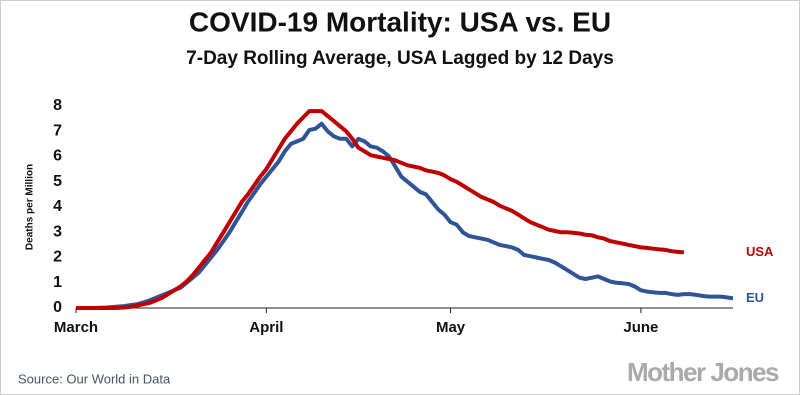  Describe the element at coordinates (94, 378) in the screenshot. I see `source: Source: Our World in Data` at that location.